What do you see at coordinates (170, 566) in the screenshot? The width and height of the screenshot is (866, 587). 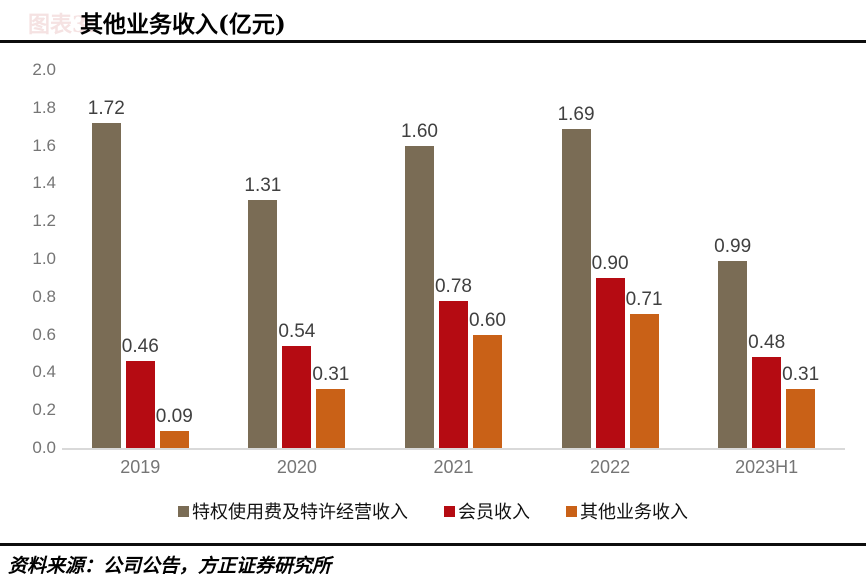 I see `source-note: 资料来源：公司公告，方正证券研究所` at bounding box center [170, 566].